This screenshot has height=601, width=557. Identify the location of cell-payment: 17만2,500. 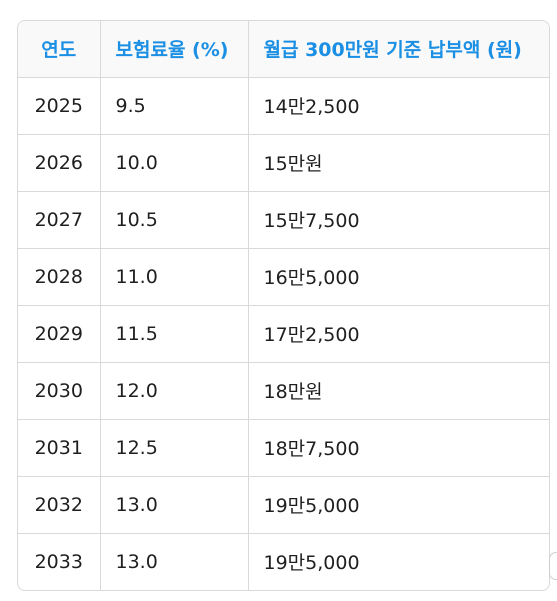
(398, 334).